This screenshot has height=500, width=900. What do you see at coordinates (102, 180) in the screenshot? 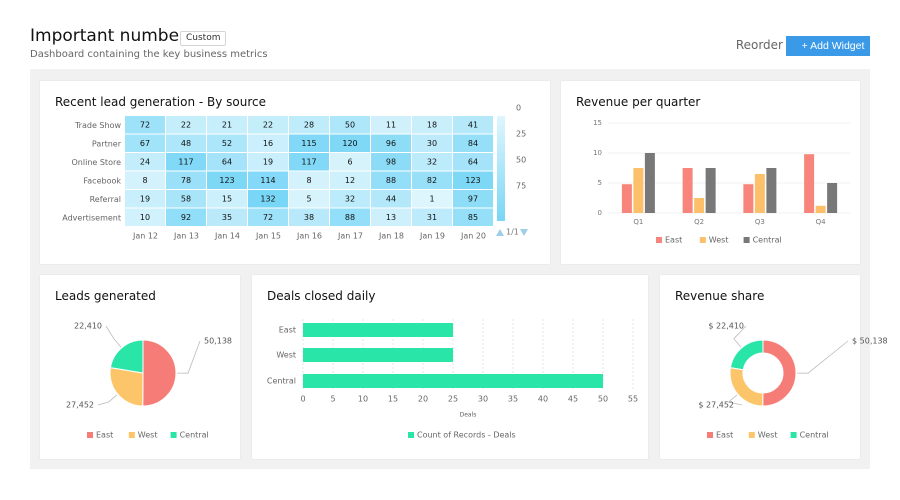
I see `heatmap-row-label: Facebook` at bounding box center [102, 180].